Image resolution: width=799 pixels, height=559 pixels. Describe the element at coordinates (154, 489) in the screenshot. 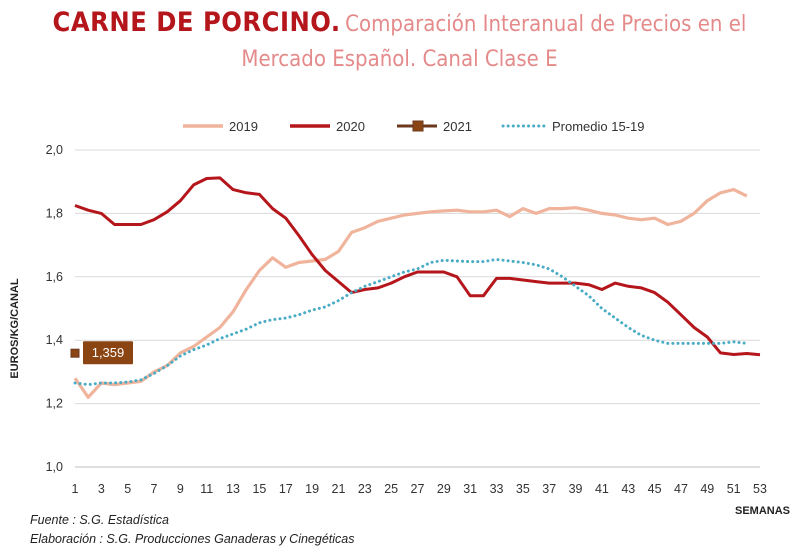

I see `x-tick-label: 7` at that location.